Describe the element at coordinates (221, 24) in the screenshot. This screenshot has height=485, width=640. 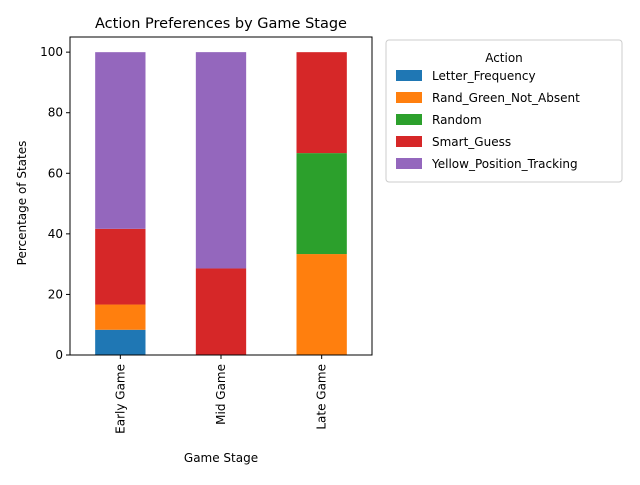
I see `chart-title: Action Preferences by Game Stage` at that location.